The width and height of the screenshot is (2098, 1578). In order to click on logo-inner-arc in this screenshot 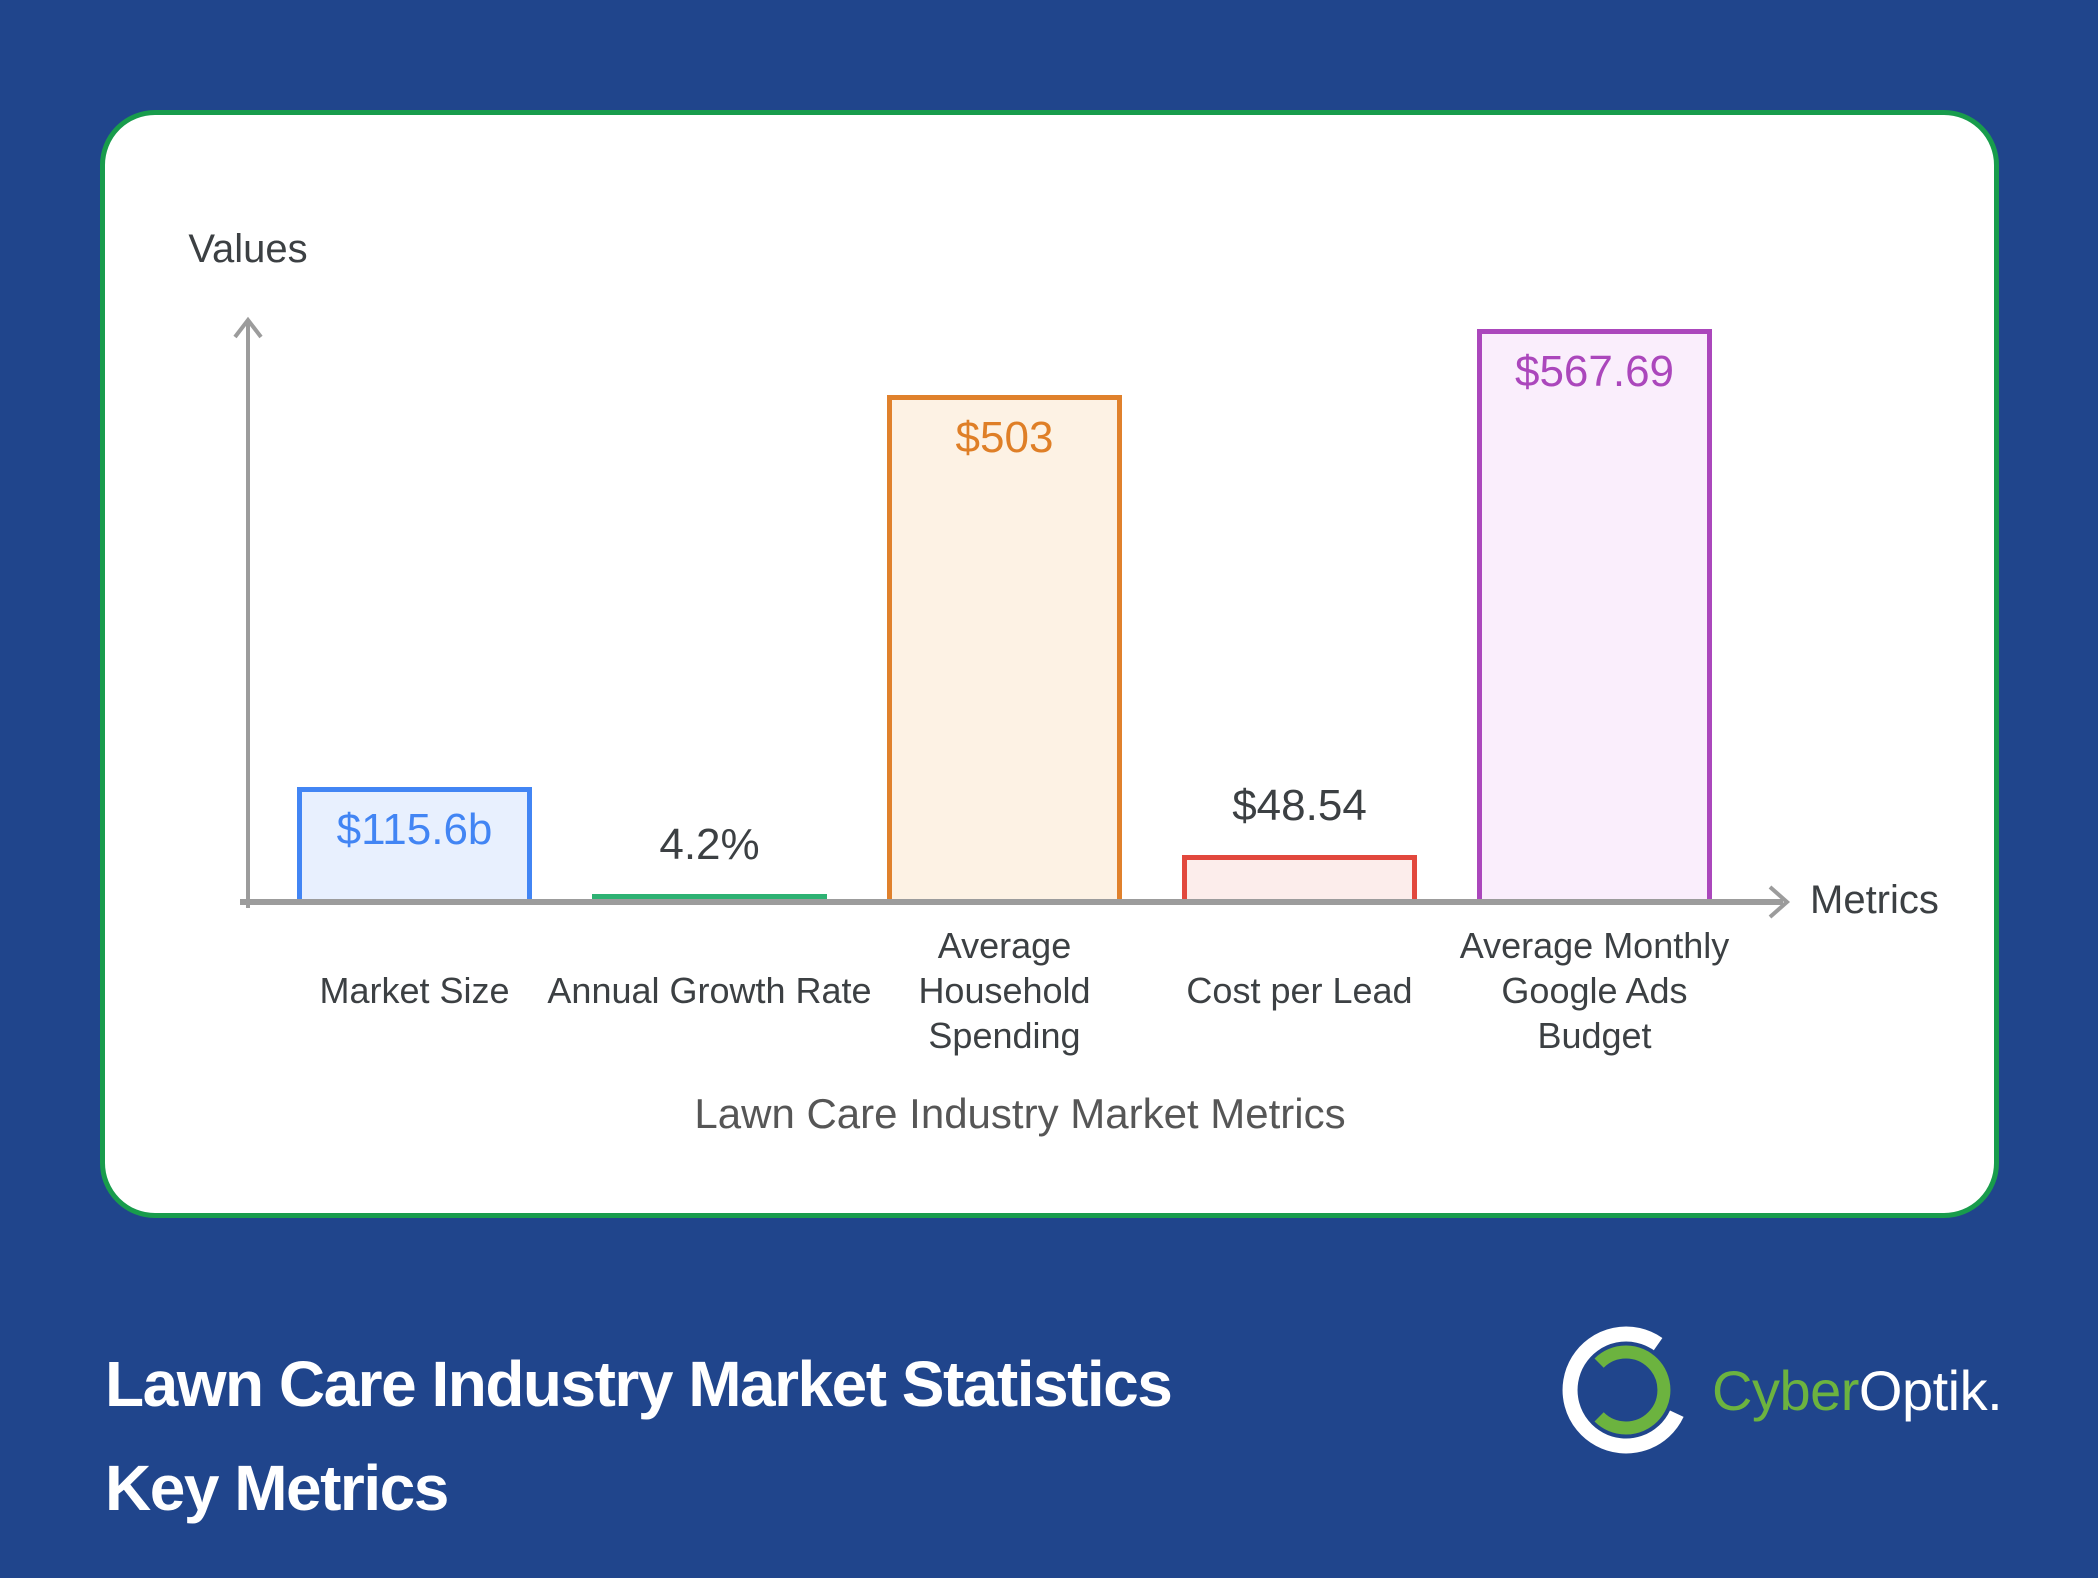, I will do `click(1632, 1390)`.